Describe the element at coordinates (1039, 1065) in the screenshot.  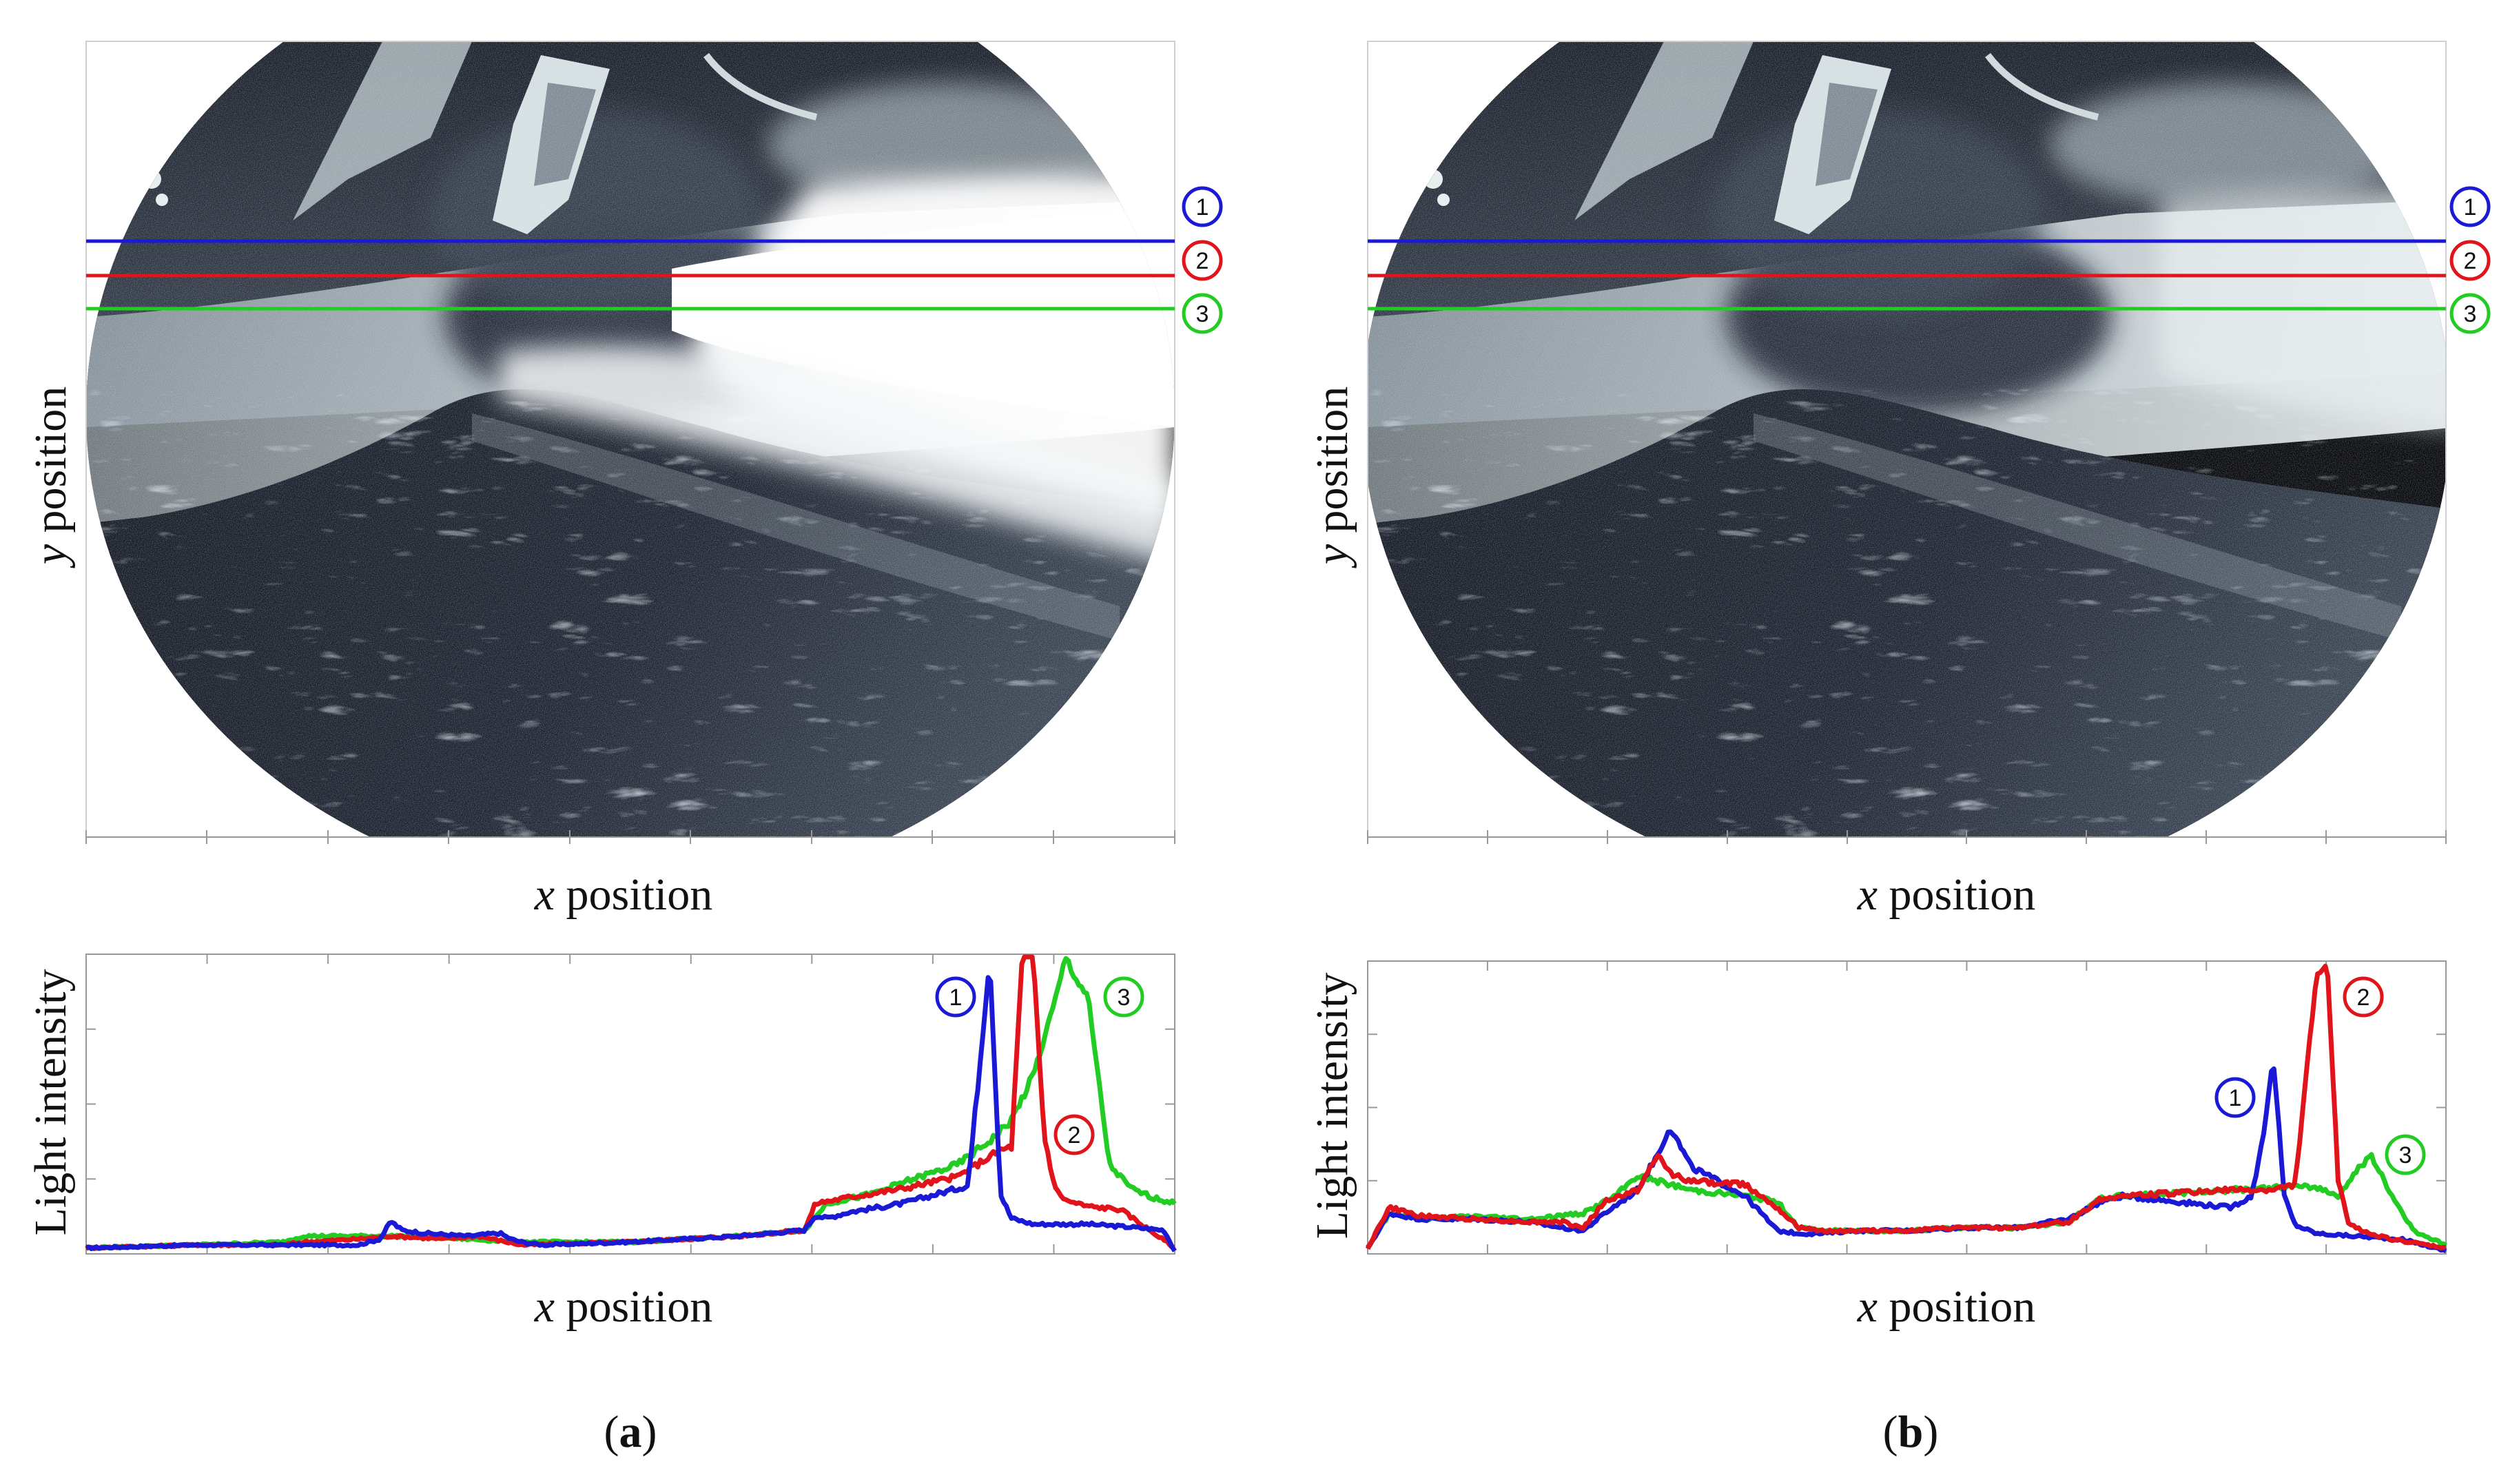
I see `panel-a-plot-markers: 1 2 3` at that location.